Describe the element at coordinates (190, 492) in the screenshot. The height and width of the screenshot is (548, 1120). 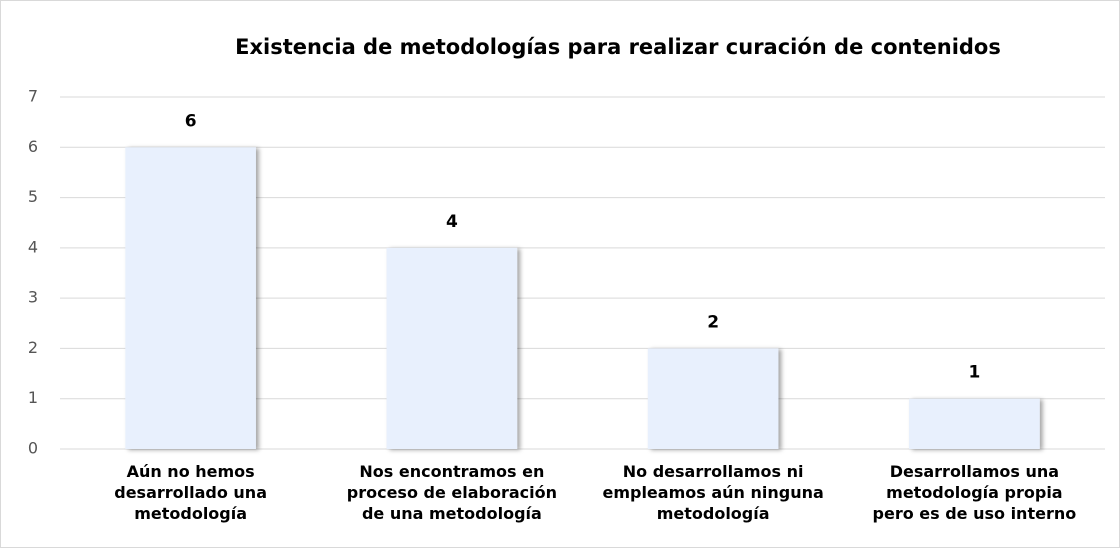
I see `x-tick-label: Aún no hemos desarrollado una metodología` at that location.